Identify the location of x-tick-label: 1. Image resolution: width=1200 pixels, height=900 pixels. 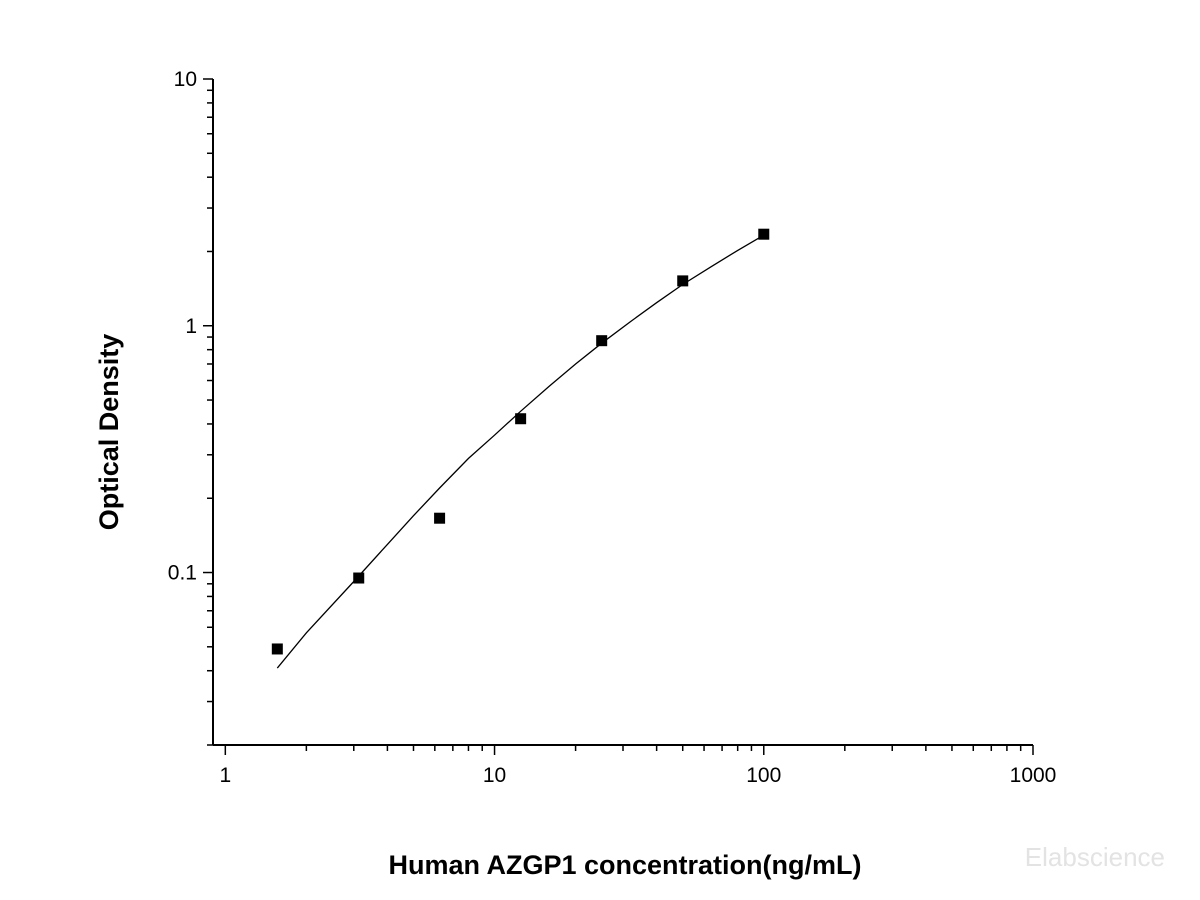
(225, 775).